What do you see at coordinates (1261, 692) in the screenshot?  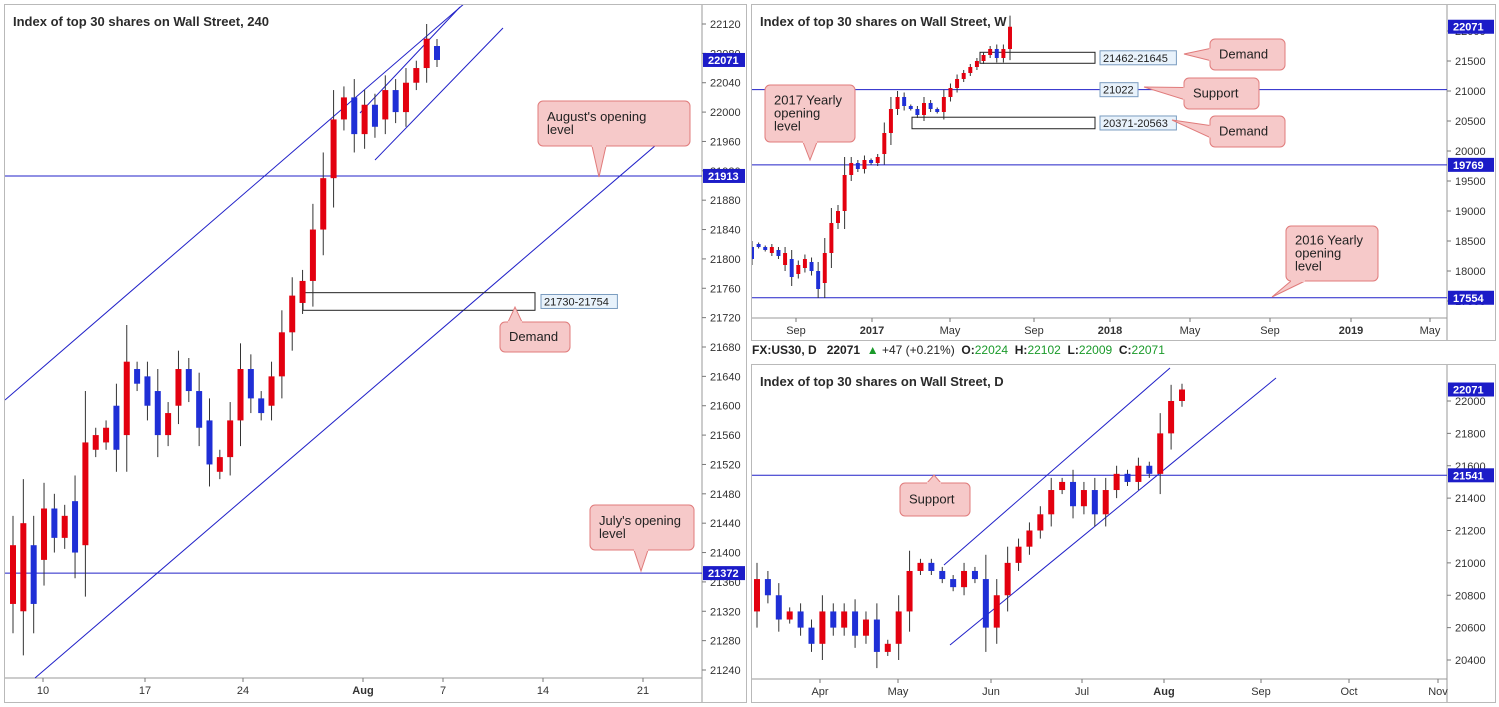 I see `x-tick-label: Sep` at bounding box center [1261, 692].